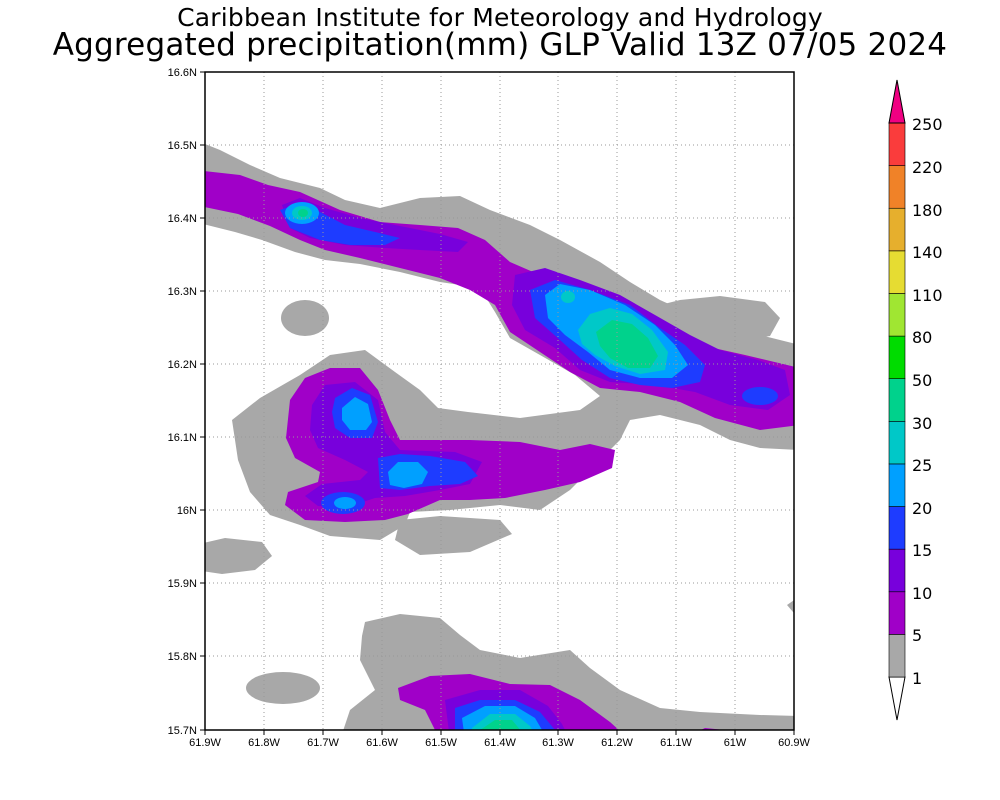  What do you see at coordinates (917, 635) in the screenshot?
I see `colorbar-label: 5` at bounding box center [917, 635].